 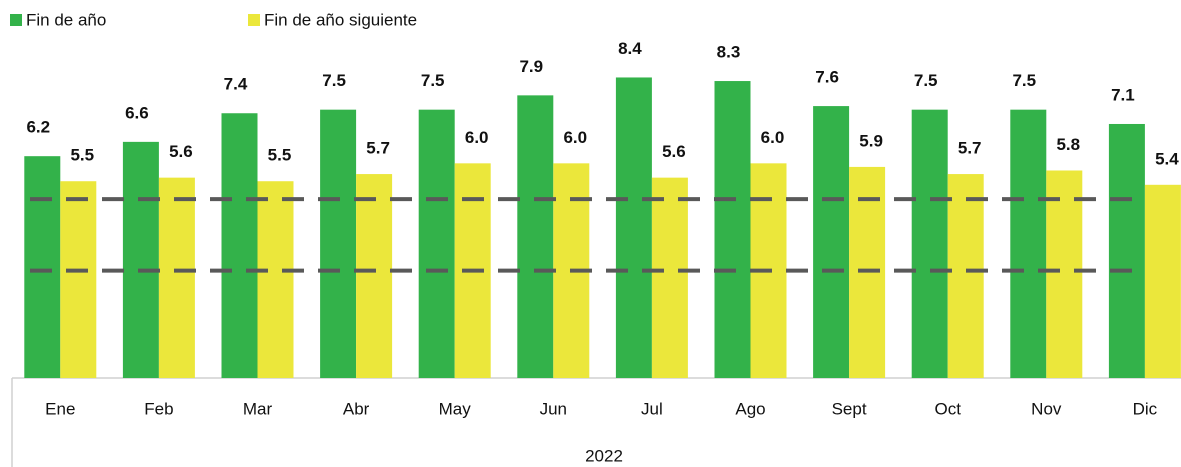 What do you see at coordinates (356, 408) in the screenshot?
I see `x-tick-label: Abr` at bounding box center [356, 408].